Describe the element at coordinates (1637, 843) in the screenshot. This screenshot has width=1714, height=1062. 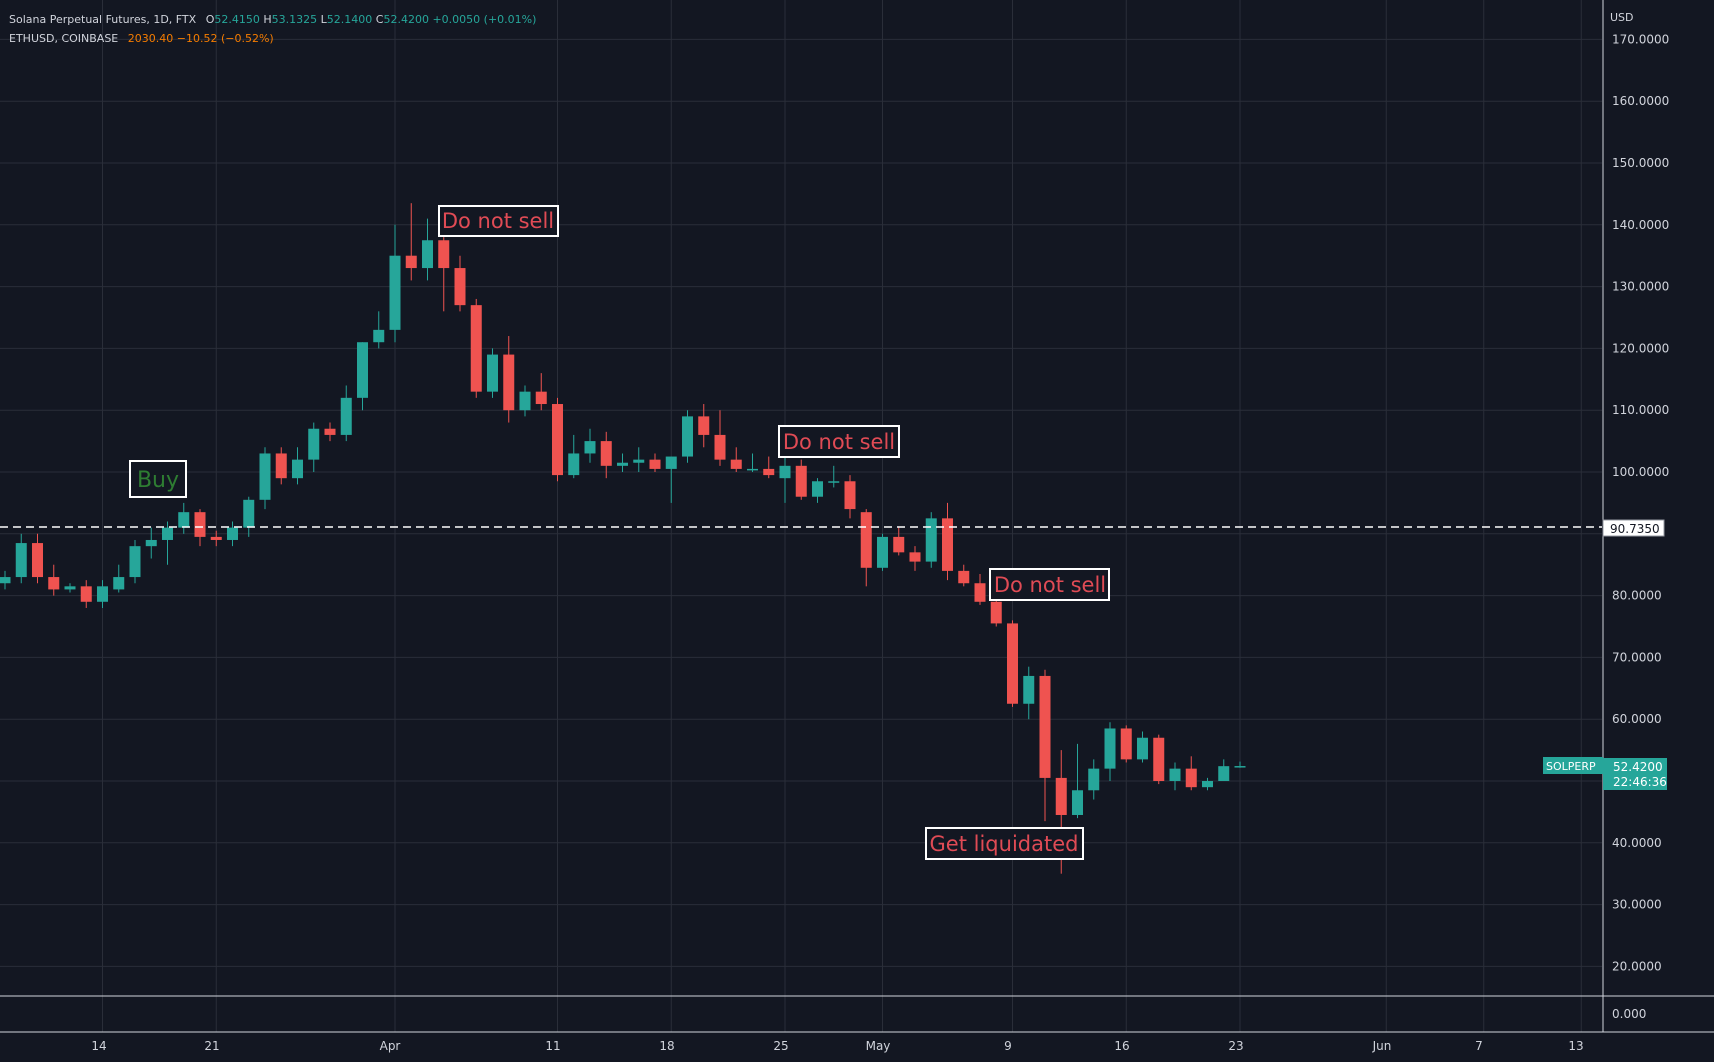
I see `price-tick-label: 40.0000` at that location.